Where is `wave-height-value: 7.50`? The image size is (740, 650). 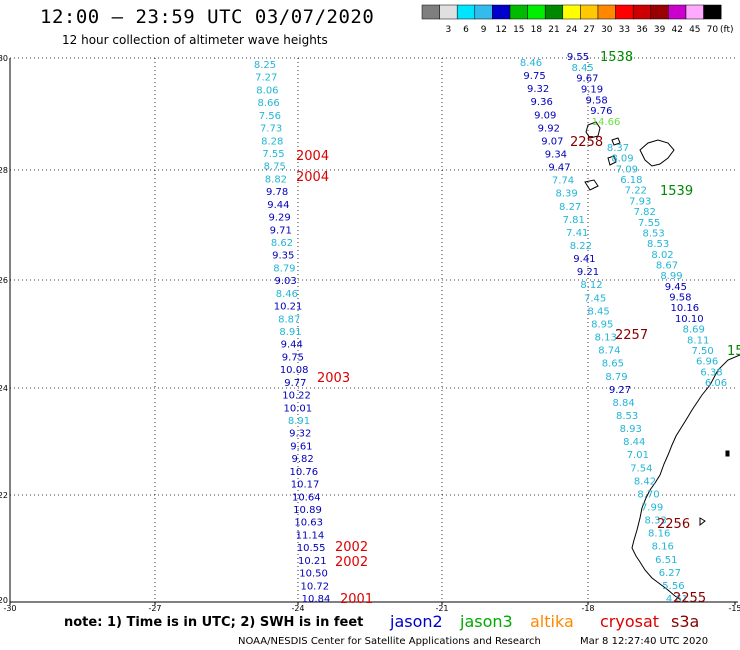
wave-height-value: 7.50 is located at coordinates (703, 351).